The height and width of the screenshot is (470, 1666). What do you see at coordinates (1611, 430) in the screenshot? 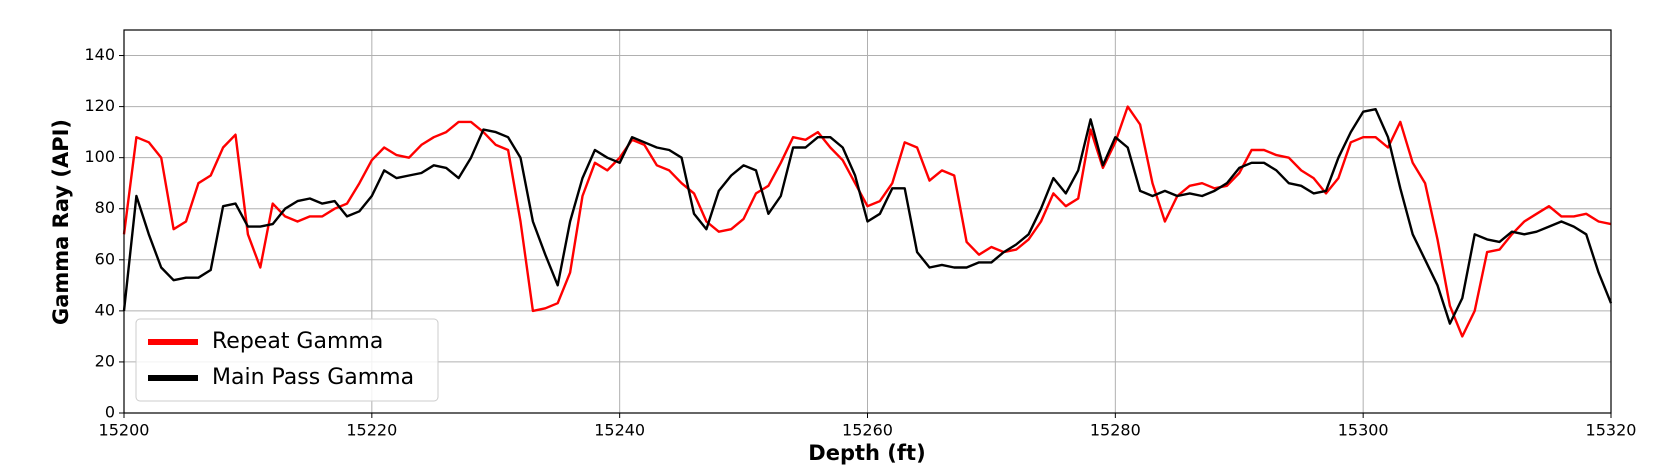
I see `x-tick-label: 15320` at bounding box center [1611, 430].